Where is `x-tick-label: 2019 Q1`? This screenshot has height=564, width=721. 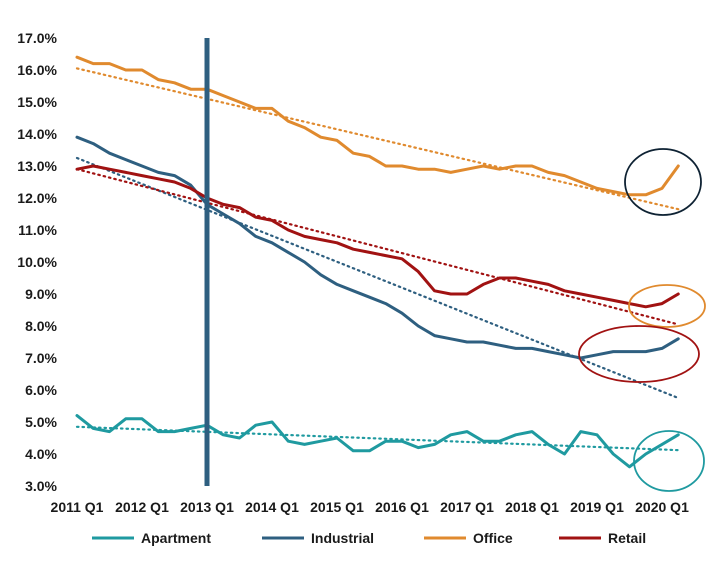 x-tick-label: 2019 Q1 is located at coordinates (597, 507).